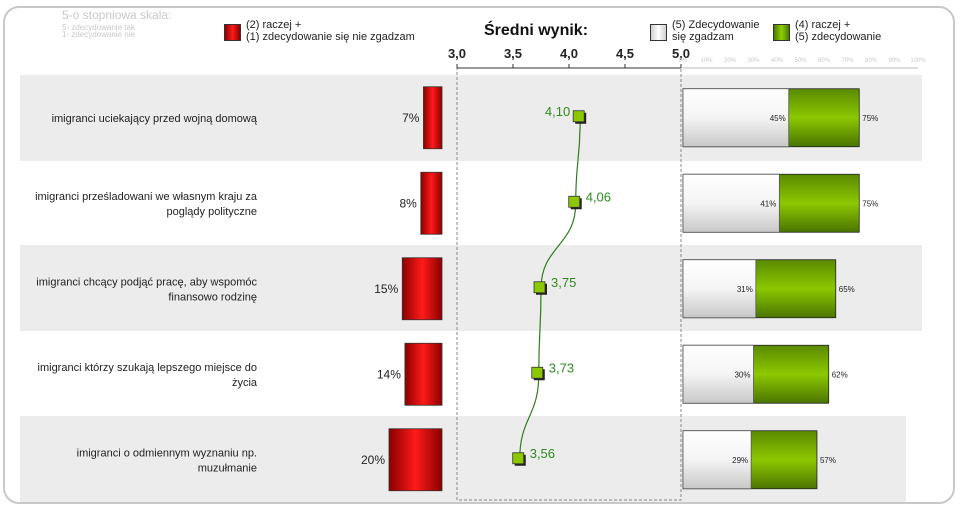  What do you see at coordinates (781, 32) in the screenshot?
I see `legend-positive-swatch` at bounding box center [781, 32].